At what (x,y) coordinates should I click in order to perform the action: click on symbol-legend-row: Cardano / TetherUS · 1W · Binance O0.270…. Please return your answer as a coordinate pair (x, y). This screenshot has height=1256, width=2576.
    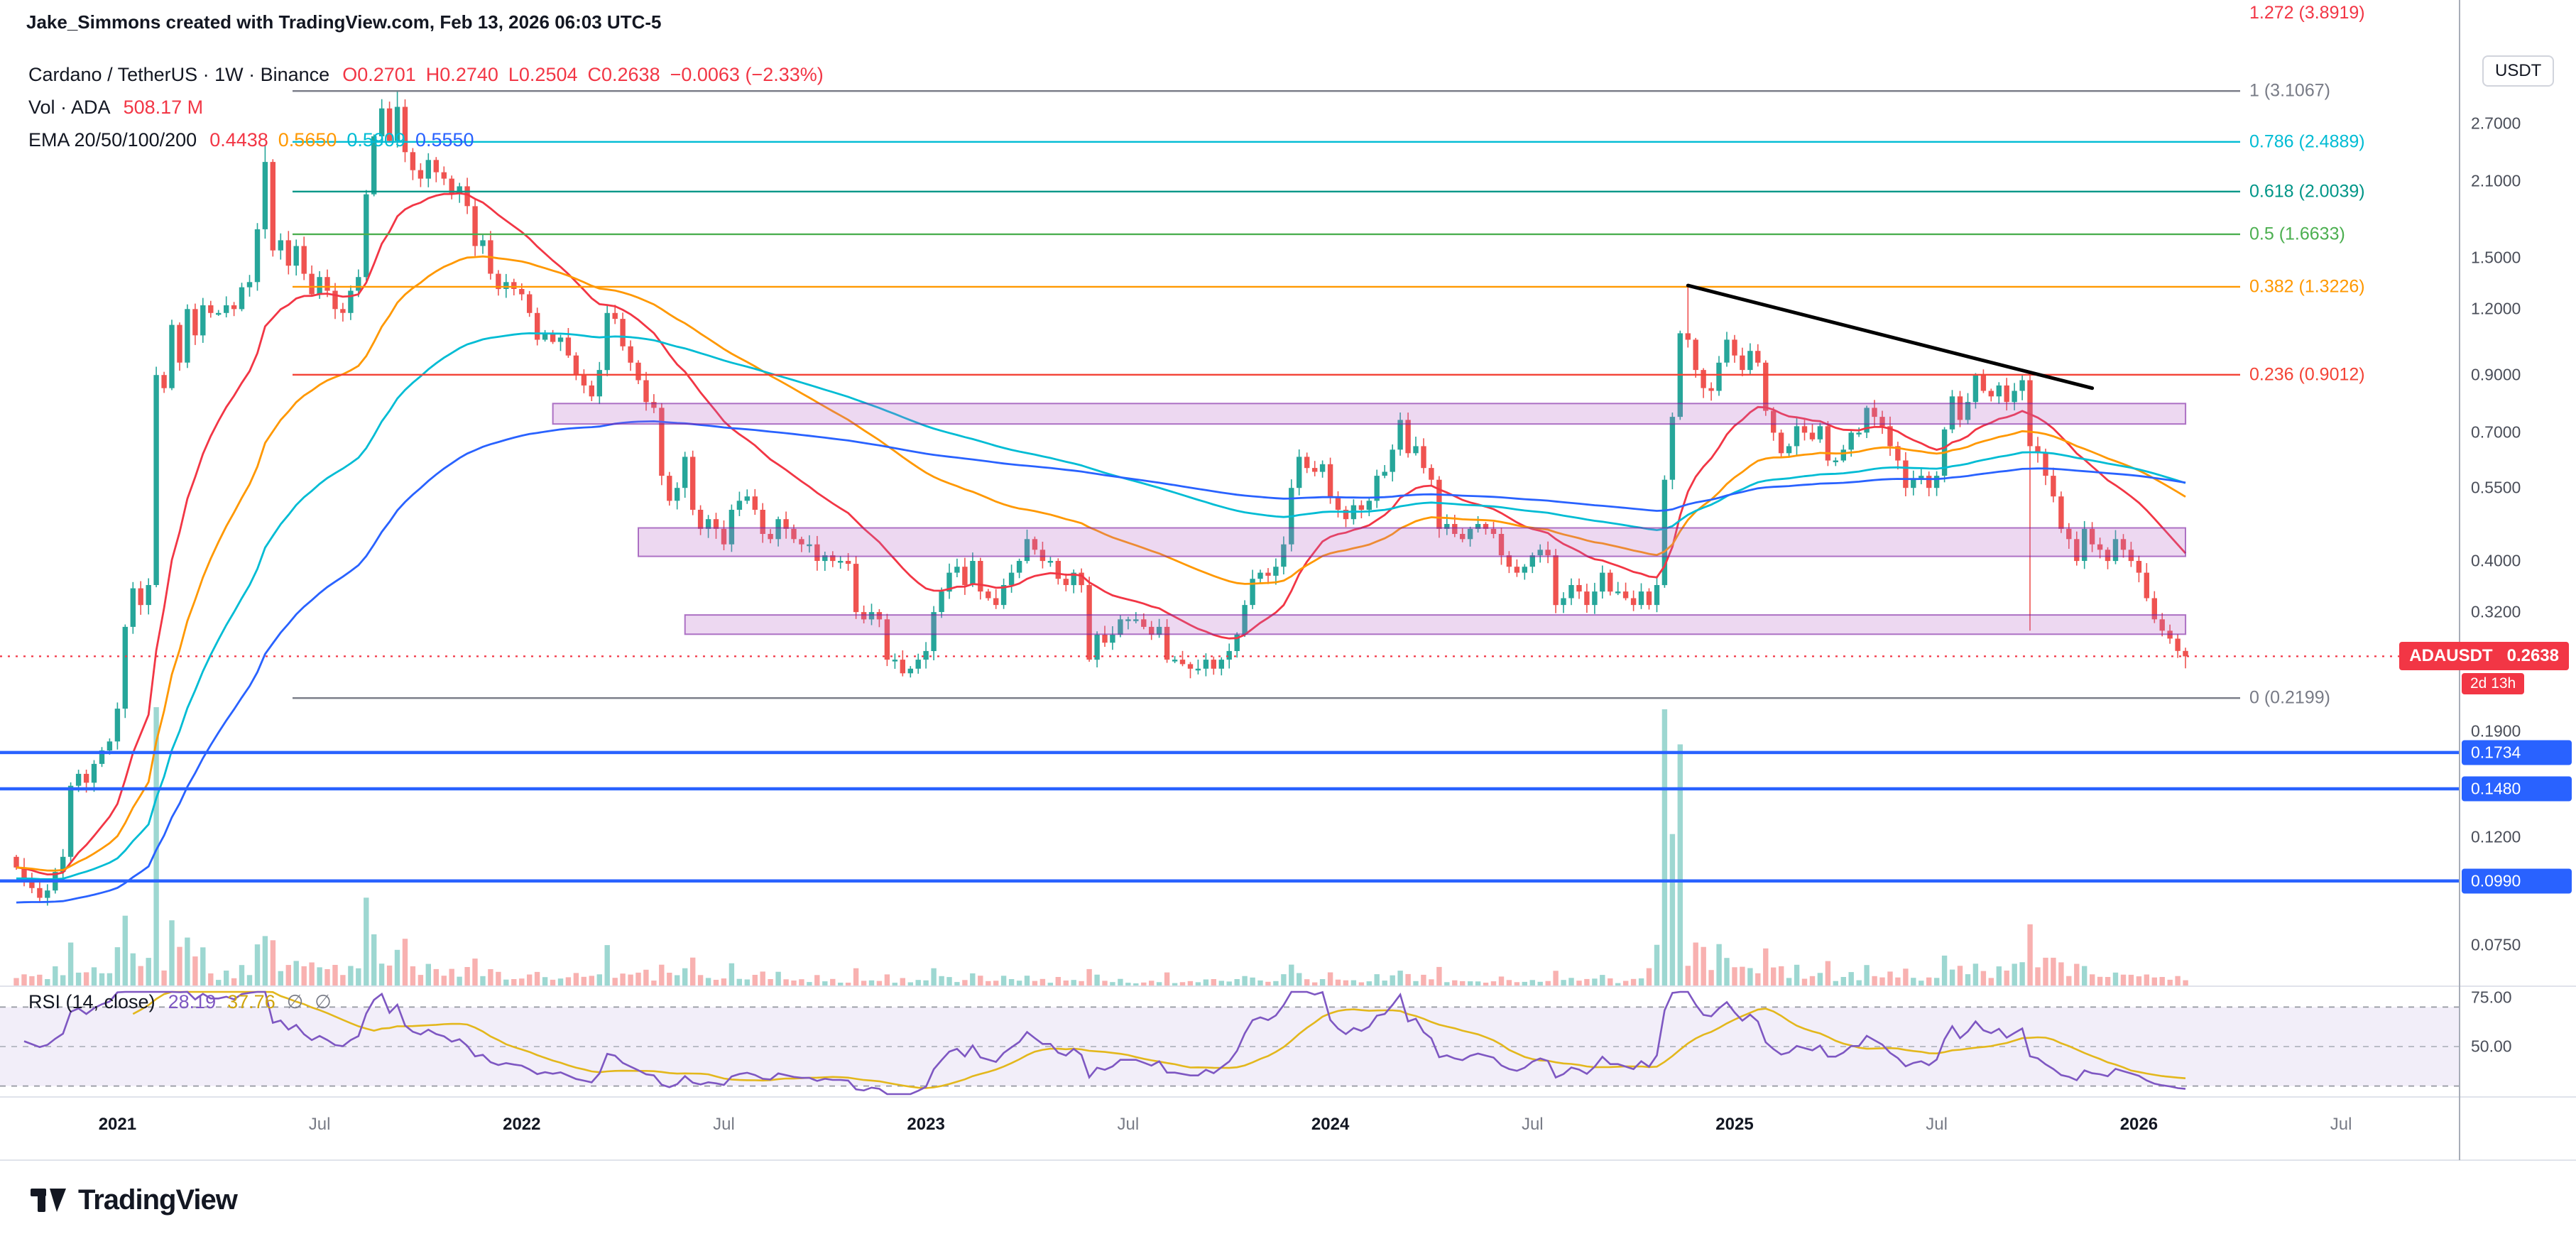
    Looking at the image, I should click on (426, 74).